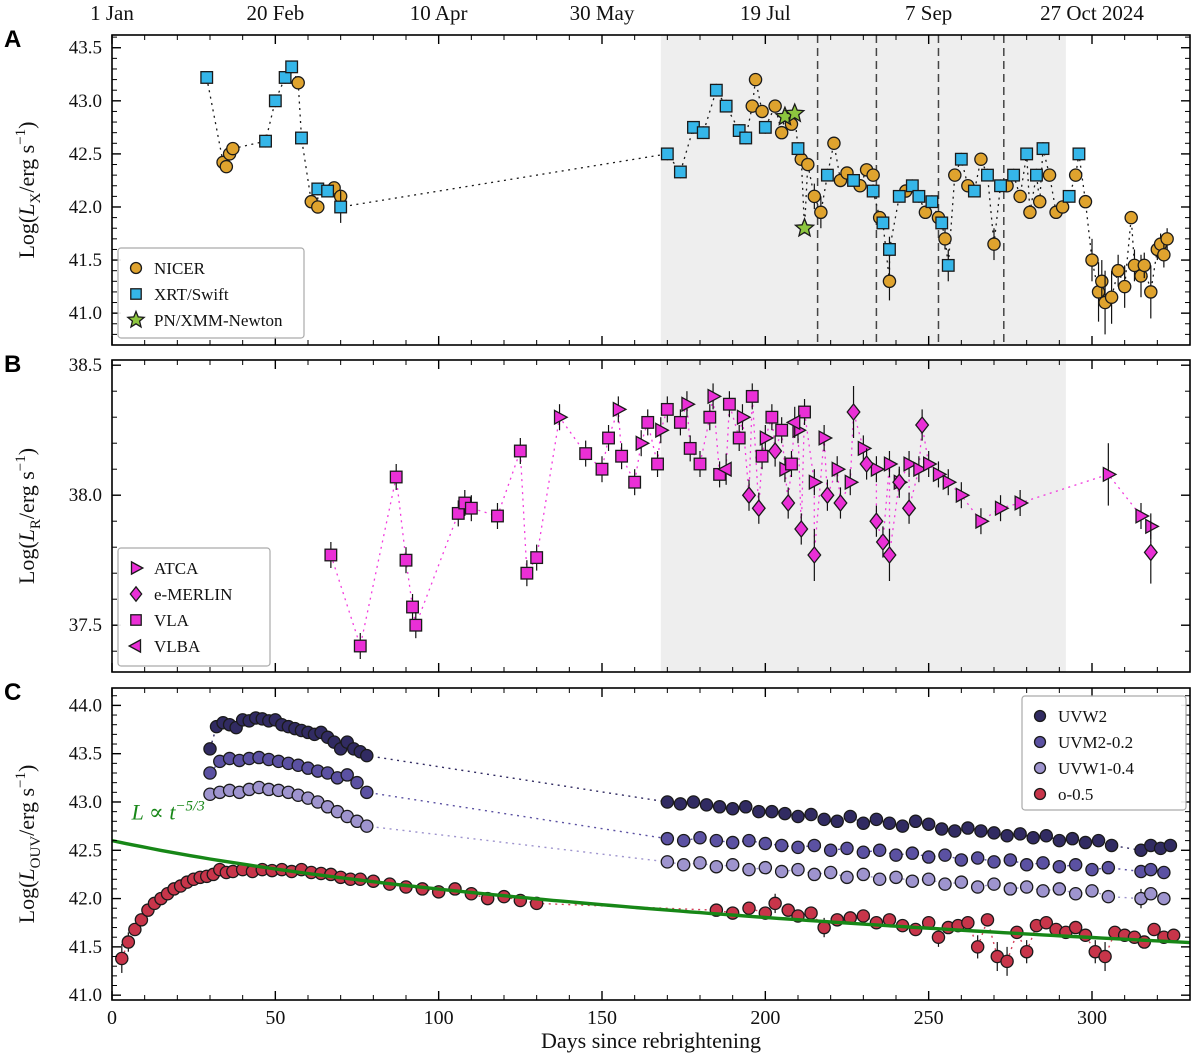 The image size is (1200, 1060). What do you see at coordinates (795, 170) in the screenshot?
I see `series-PN-XMM-Newton` at bounding box center [795, 170].